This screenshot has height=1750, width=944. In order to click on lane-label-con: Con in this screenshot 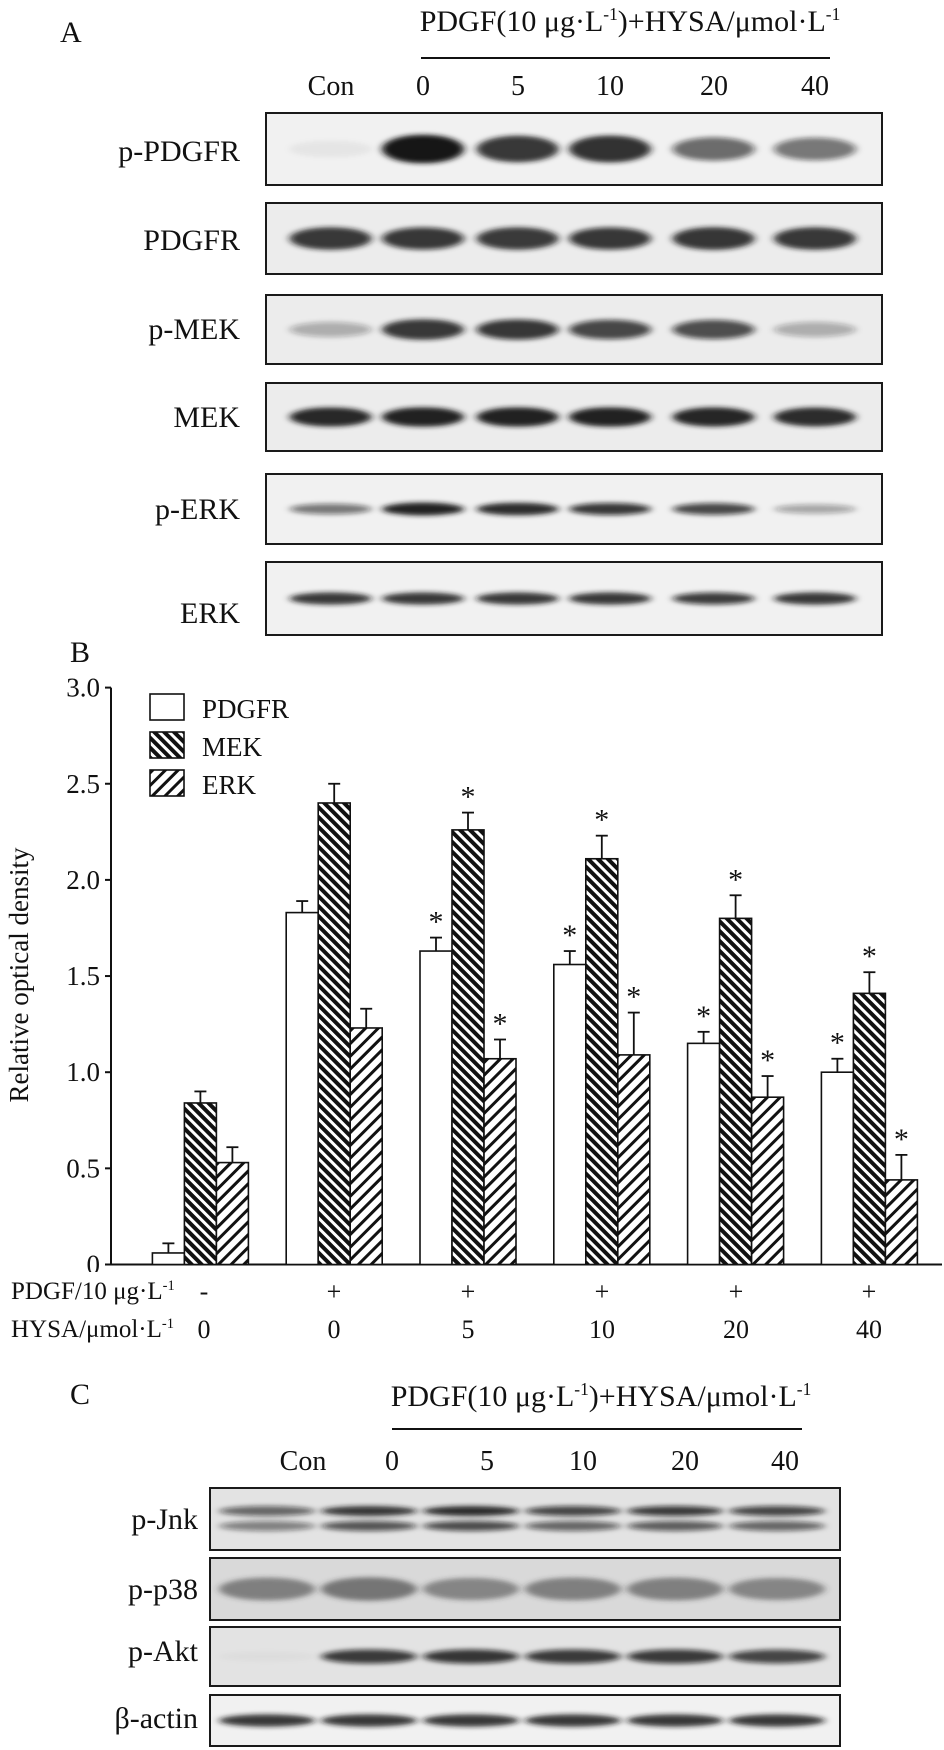, I will do `click(331, 86)`.